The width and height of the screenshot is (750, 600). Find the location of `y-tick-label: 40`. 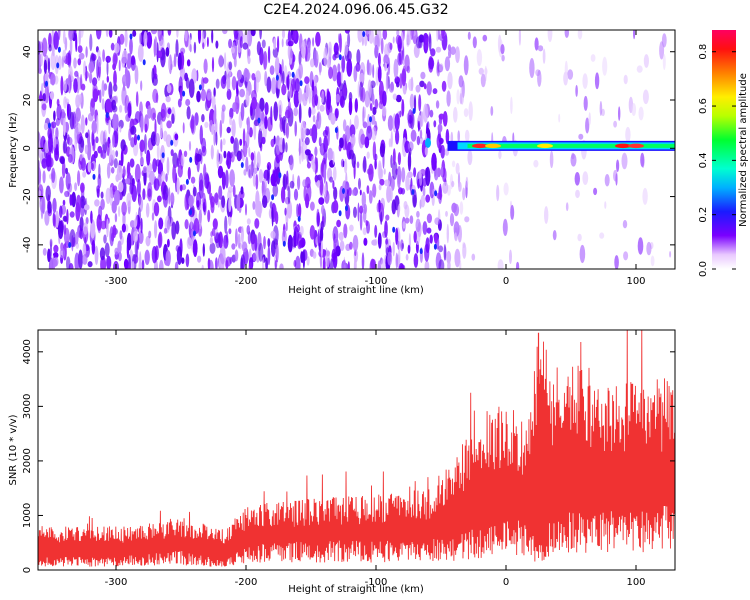

y-tick-label: 40 is located at coordinates (27, 51).